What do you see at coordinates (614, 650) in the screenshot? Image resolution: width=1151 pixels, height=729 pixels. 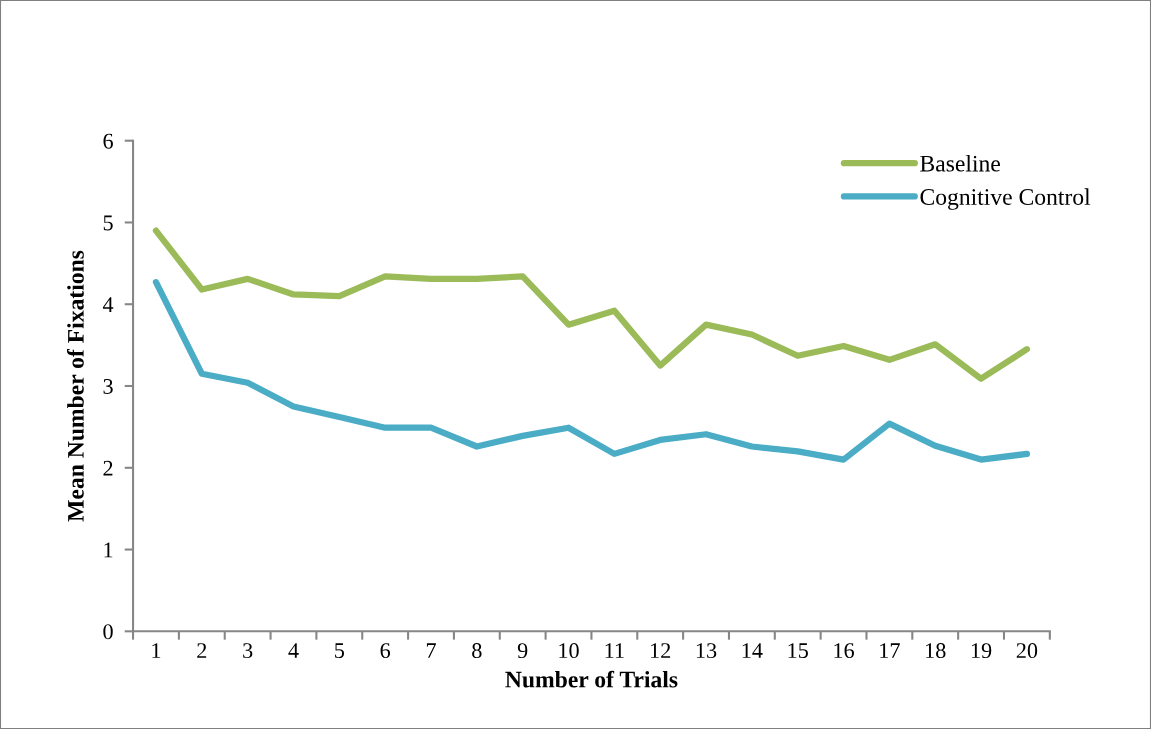 I see `x-tick-label: 11` at bounding box center [614, 650].